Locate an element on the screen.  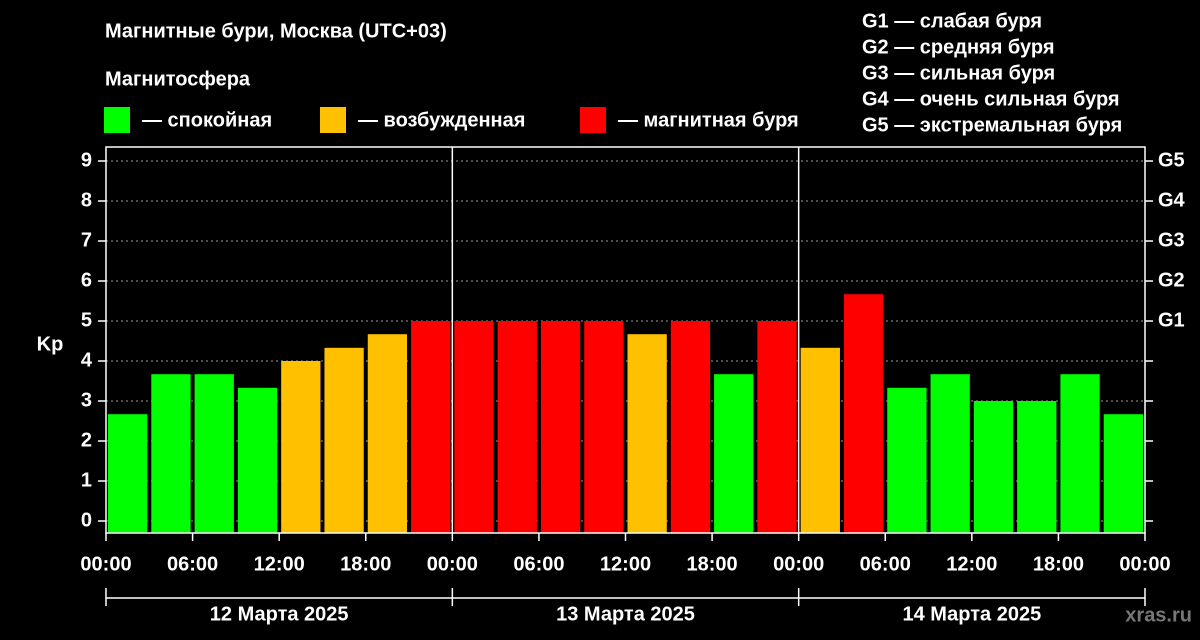
legend-label: — магнитная буря is located at coordinates (708, 120).